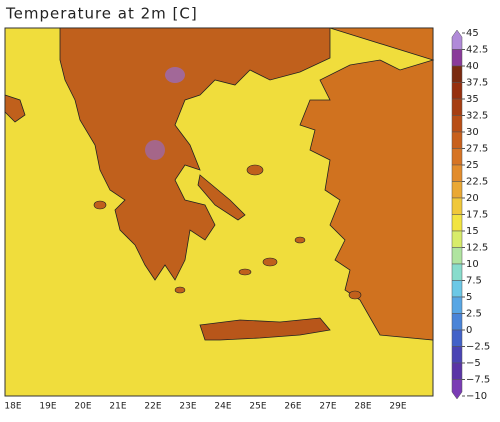 This screenshot has width=500, height=422. Describe the element at coordinates (327, 407) in the screenshot. I see `longitude-label: 27E` at that location.